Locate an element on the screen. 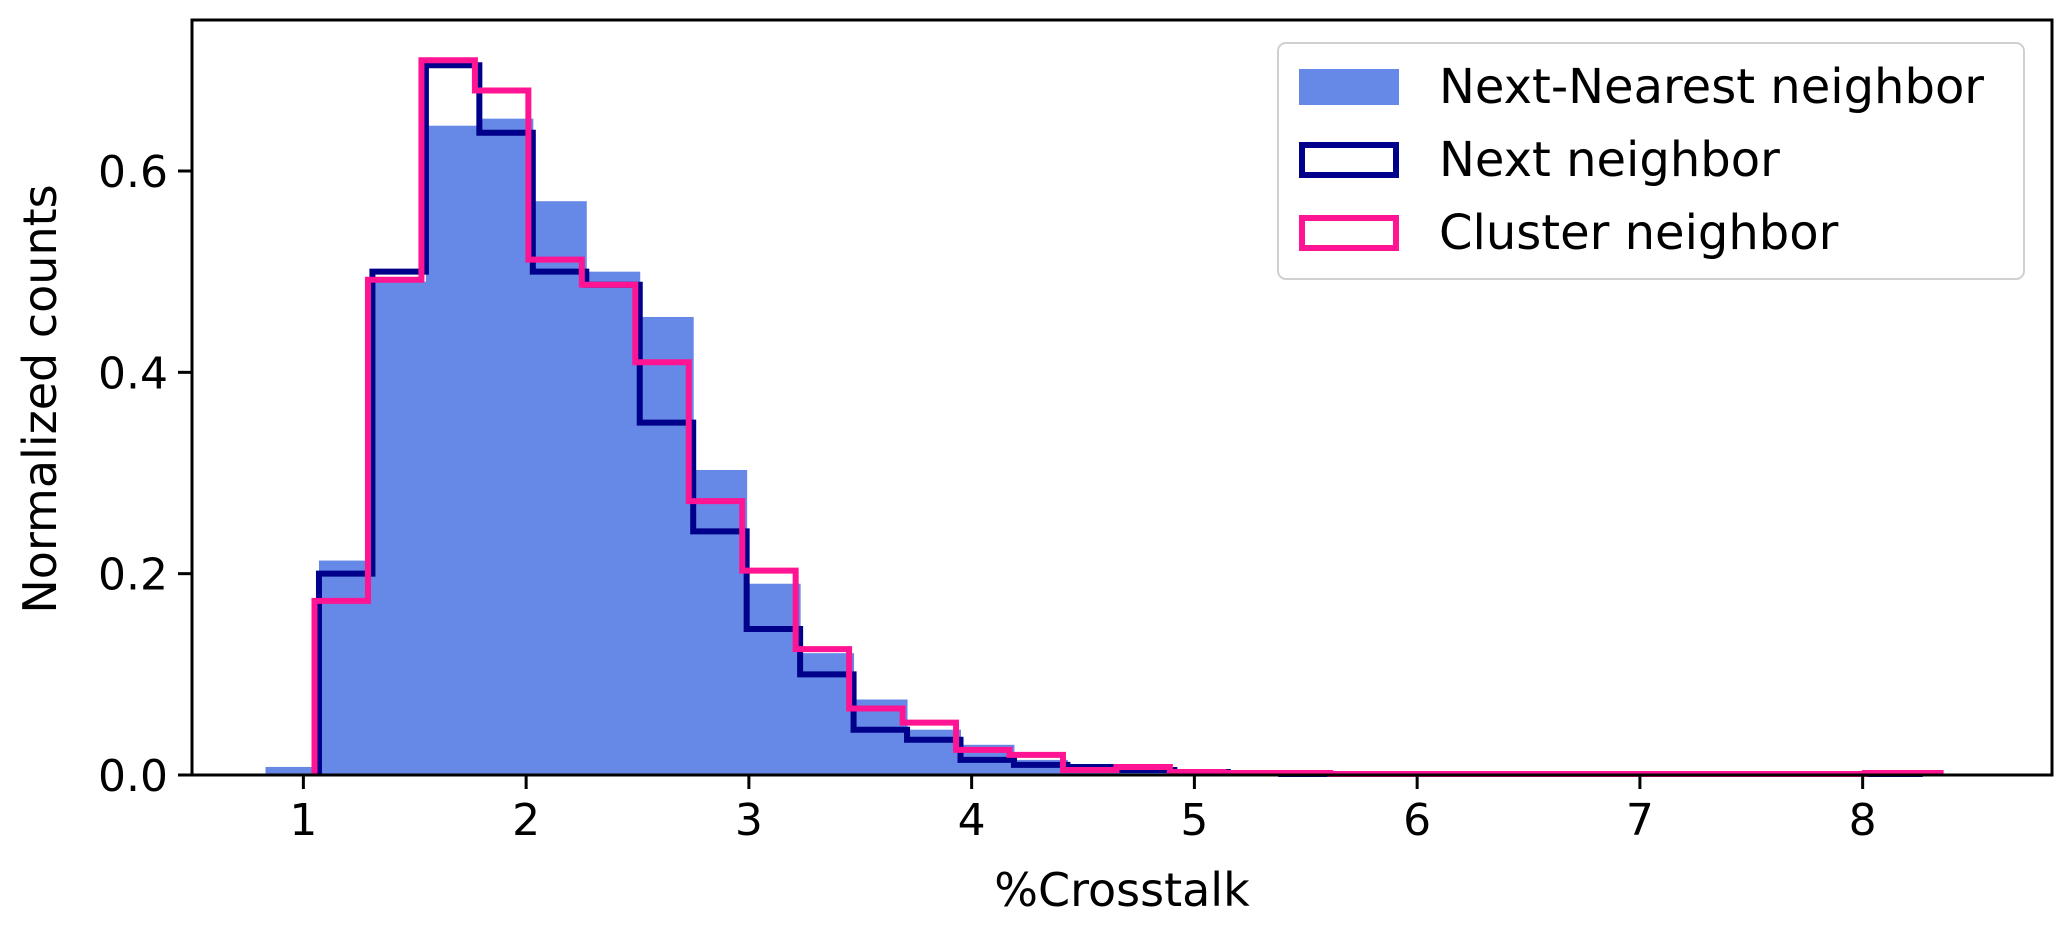 This screenshot has width=2071, height=935. y-tick-label: 0.6 is located at coordinates (133, 172).